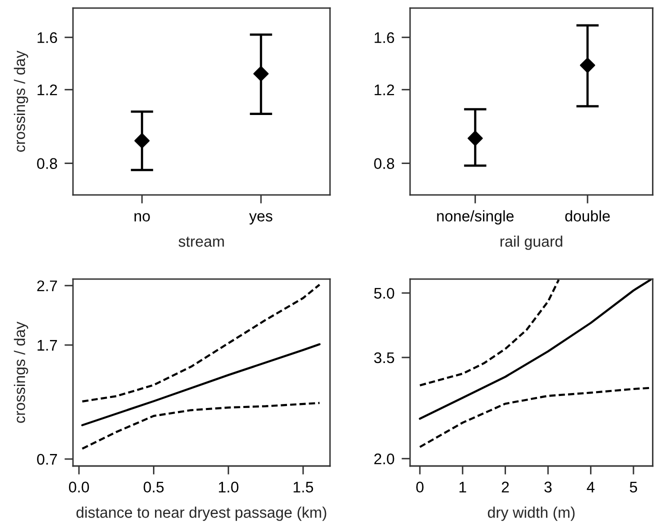  What do you see at coordinates (154, 487) in the screenshot?
I see `x-tick-label: 0.5` at bounding box center [154, 487].